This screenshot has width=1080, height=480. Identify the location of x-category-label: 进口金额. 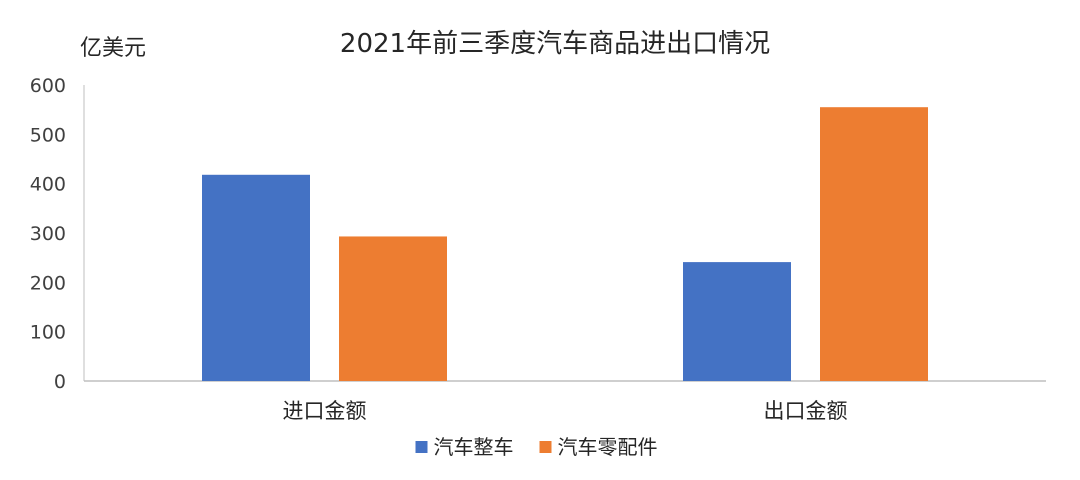
(325, 411).